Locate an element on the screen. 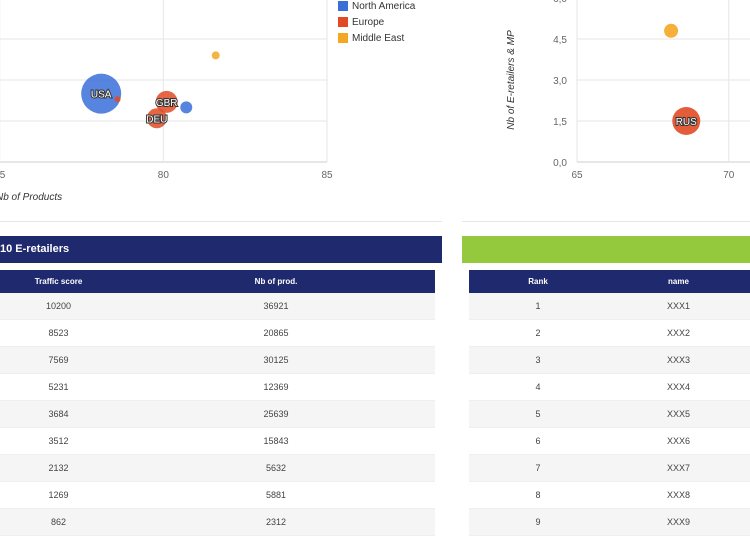  table-cell: XXX9 is located at coordinates (678, 522).